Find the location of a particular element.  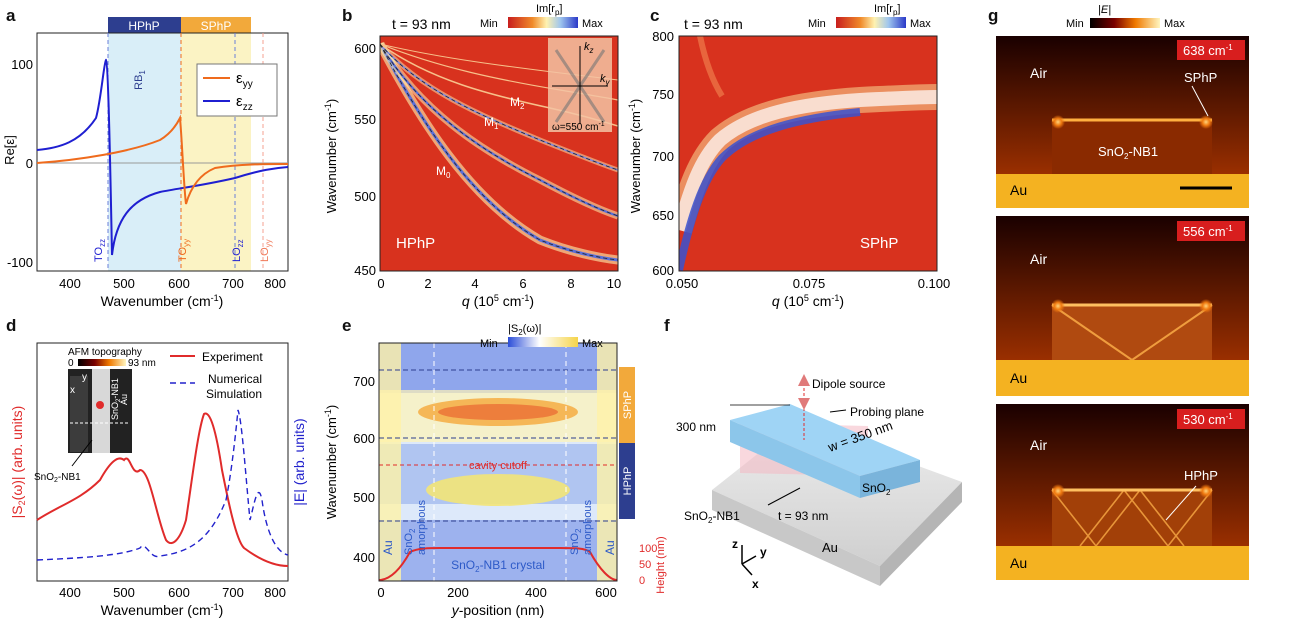

panel-label-a: a is located at coordinates (11, 15).